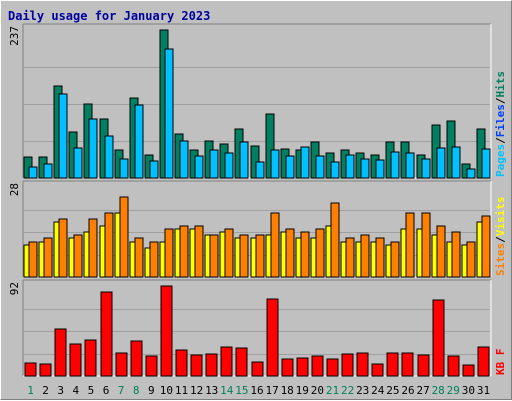 The width and height of the screenshot is (512, 401). I want to click on x-tick-label: 13, so click(211, 390).